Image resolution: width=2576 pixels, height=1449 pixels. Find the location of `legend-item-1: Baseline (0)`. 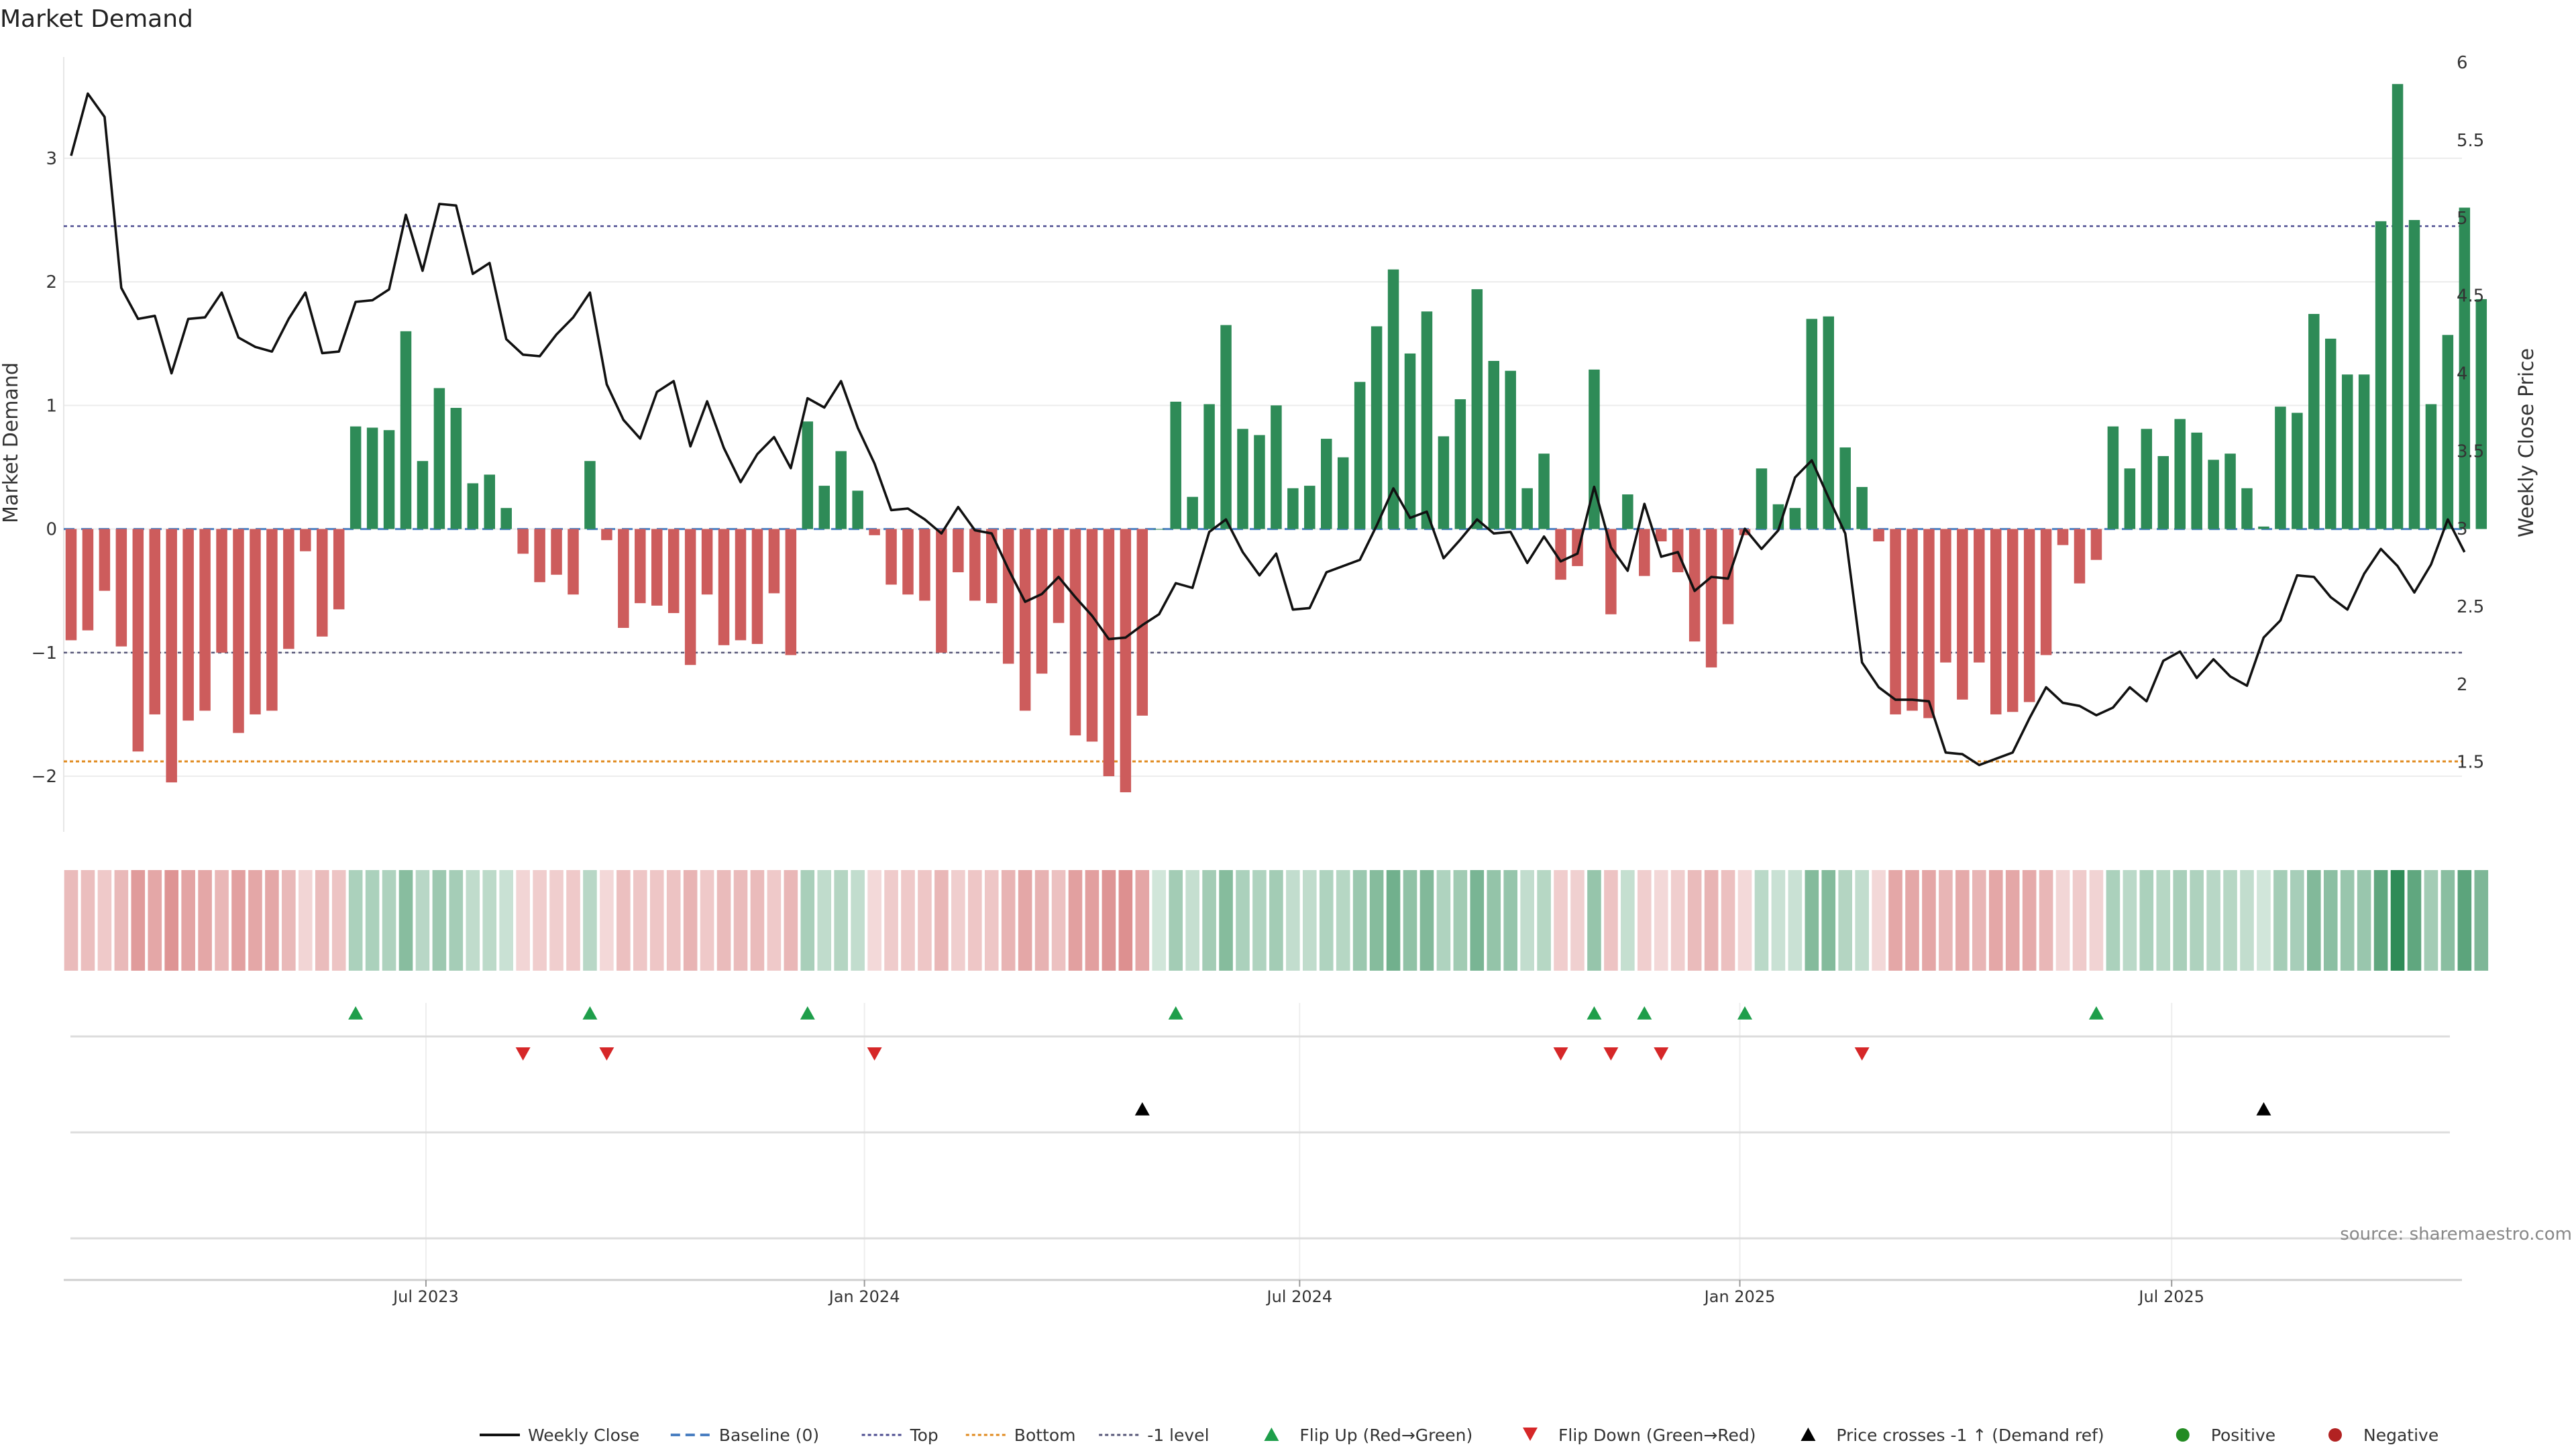

legend-item-1: Baseline (0) is located at coordinates (744, 1435).